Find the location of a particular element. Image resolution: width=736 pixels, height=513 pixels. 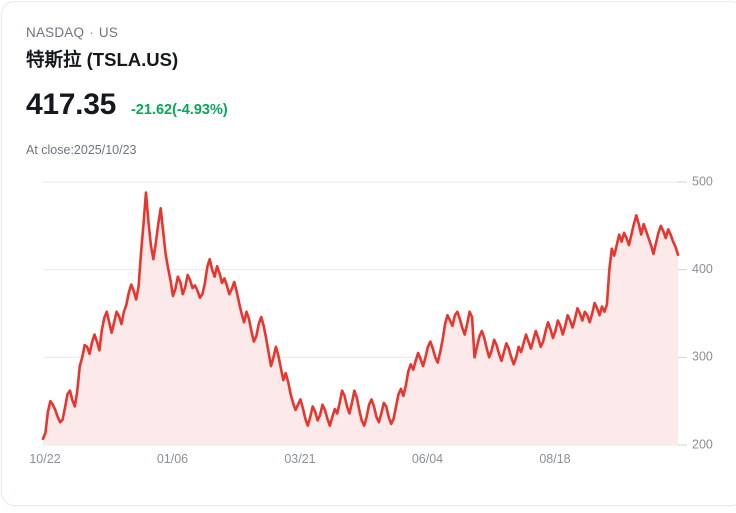

current-price: 417.35 is located at coordinates (71, 104).